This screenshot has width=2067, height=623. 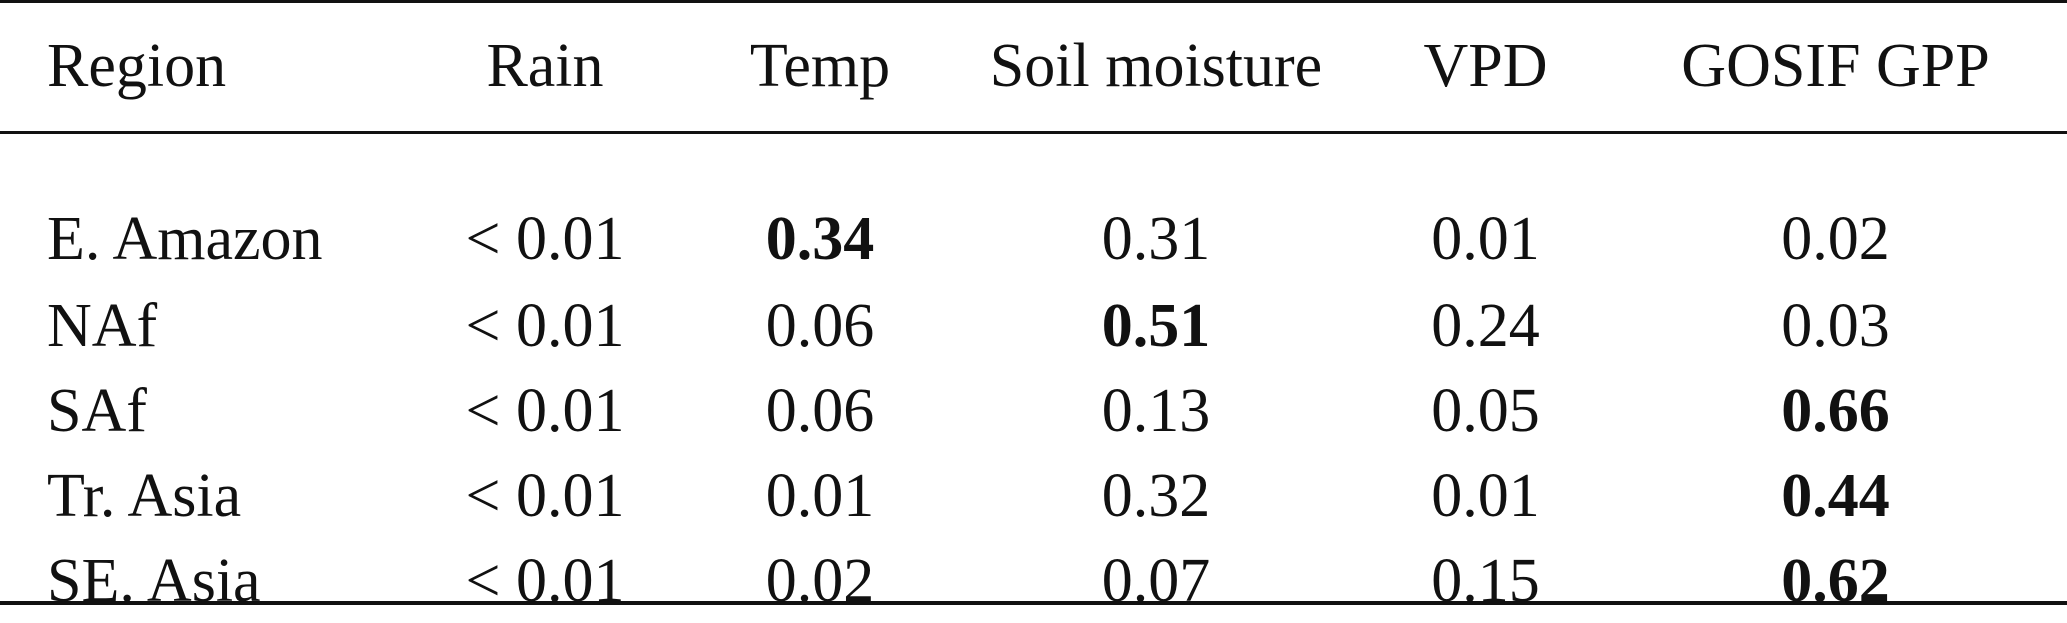 I want to click on top-rule, so click(x=1033, y=1).